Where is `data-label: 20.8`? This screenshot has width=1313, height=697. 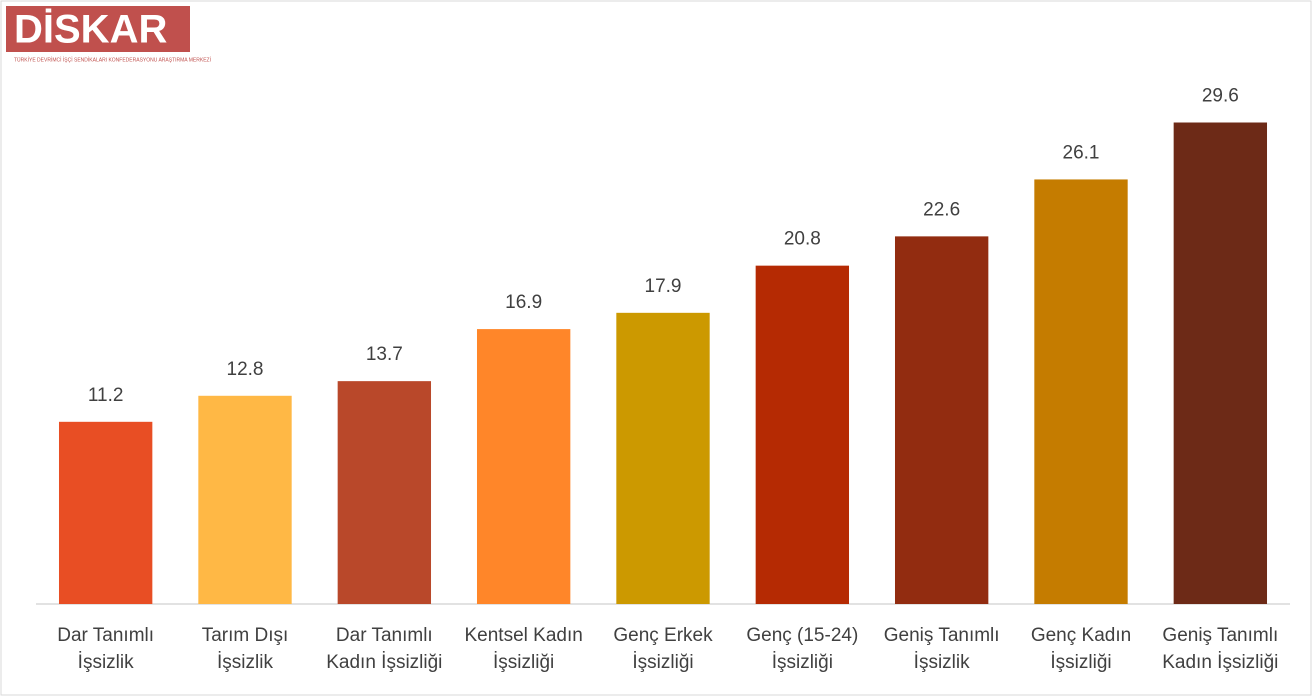
data-label: 20.8 is located at coordinates (802, 239).